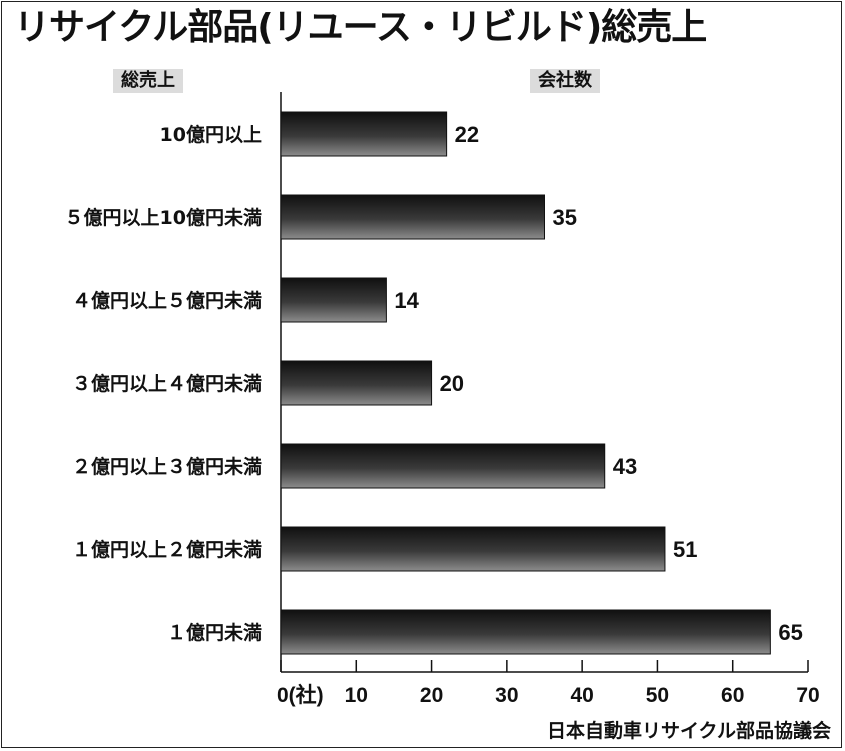  I want to click on category-label: ３億円以上４億円未満, so click(167, 383).